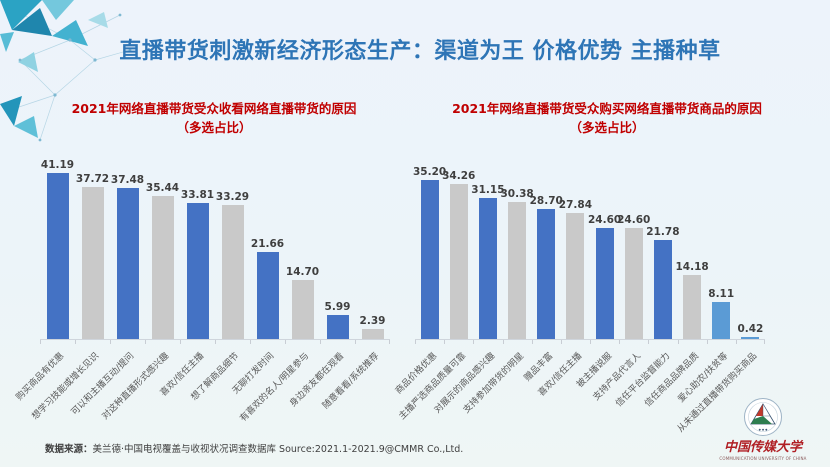 The image size is (830, 467). What do you see at coordinates (337, 306) in the screenshot?
I see `bar-value-label: 5.99` at bounding box center [337, 306].